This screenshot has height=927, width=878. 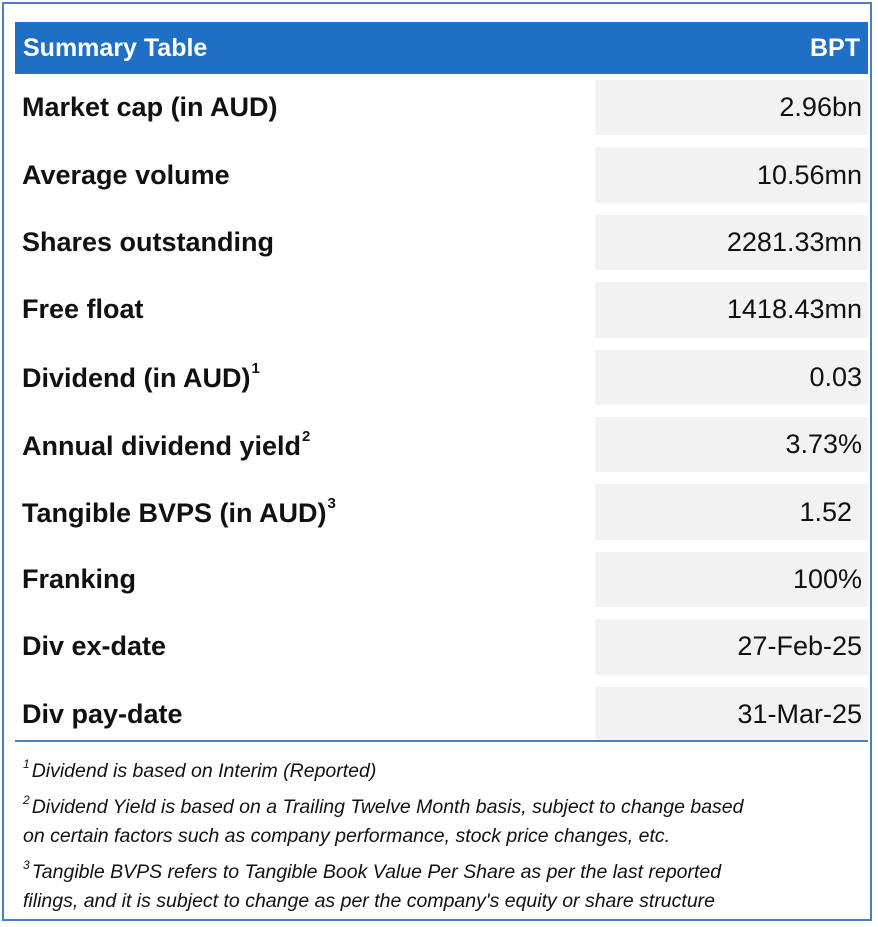 I want to click on footnote-marker: 2, so click(x=306, y=436).